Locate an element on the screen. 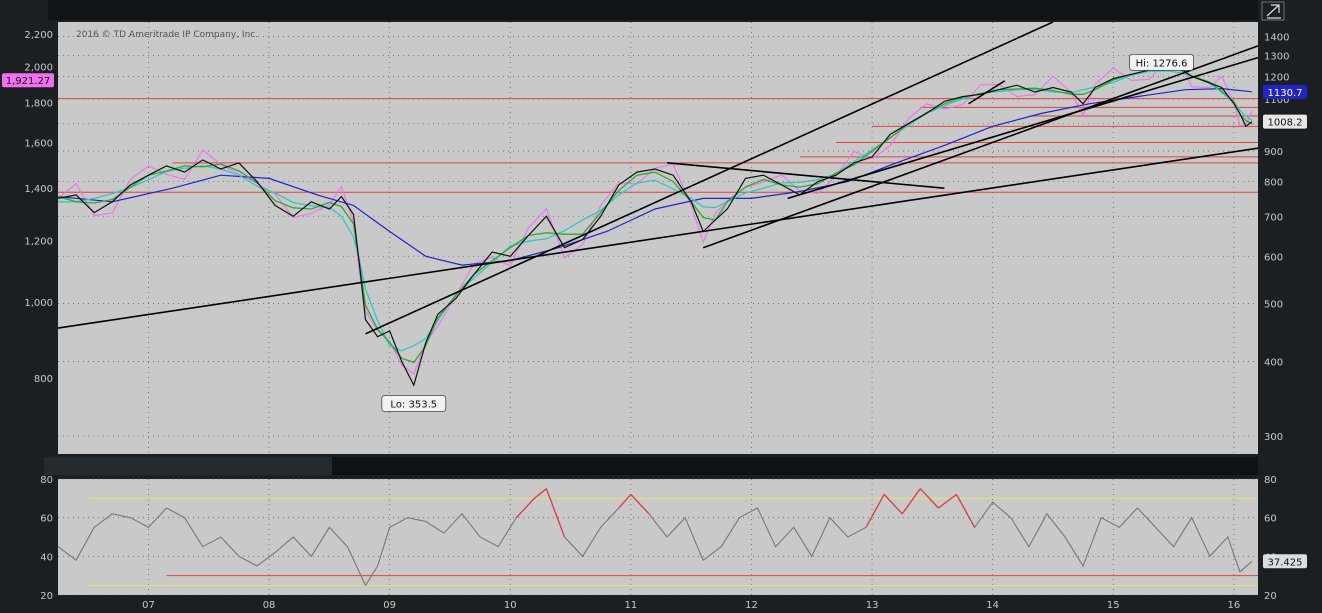 This screenshot has width=1322, height=613. panel-separator is located at coordinates (795, 466).